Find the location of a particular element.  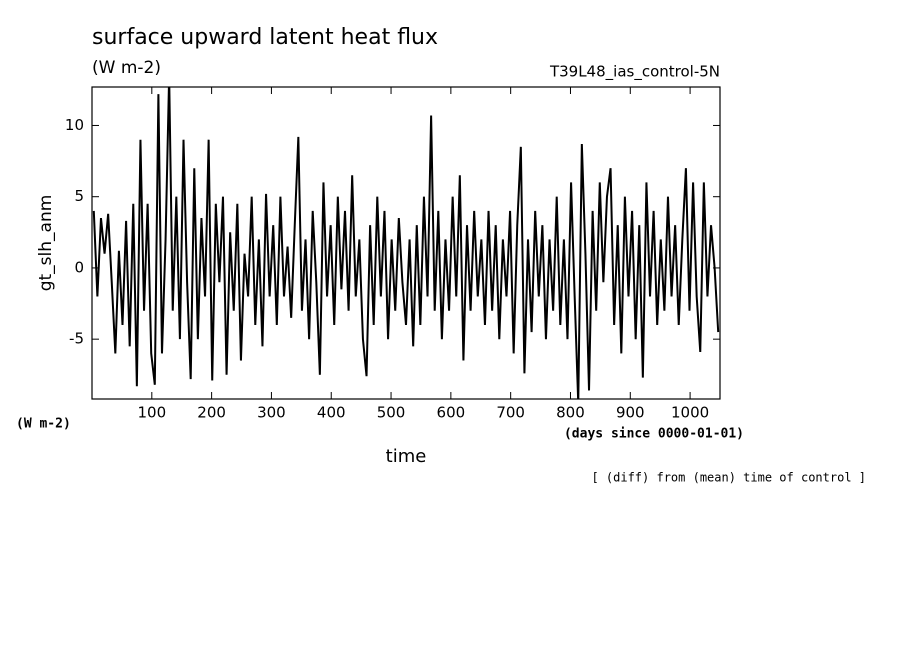

x-tick-label: 1000 is located at coordinates (690, 413).